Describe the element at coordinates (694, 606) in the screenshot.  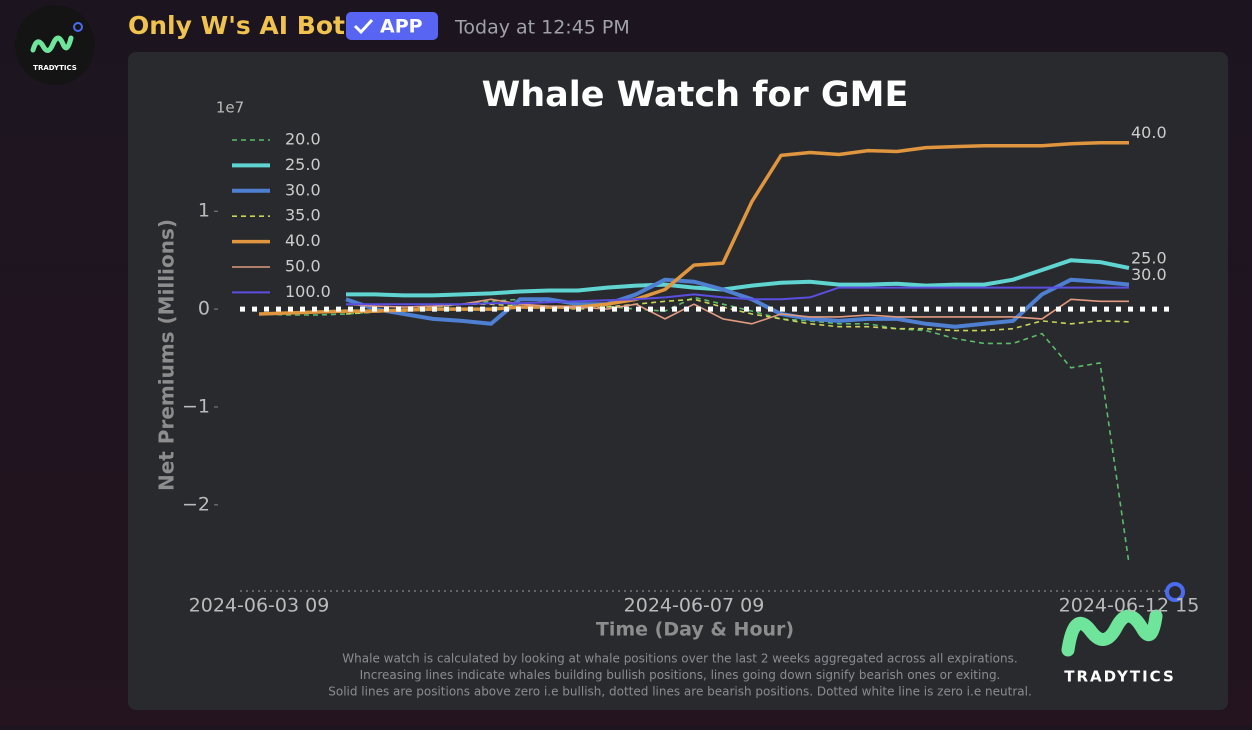
I see `x-tick-label: 2024-06-07 09` at that location.